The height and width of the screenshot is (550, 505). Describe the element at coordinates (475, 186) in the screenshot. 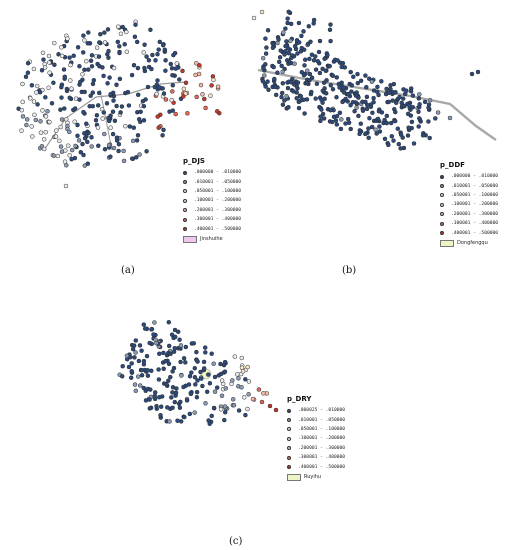

I see `legend-label: .010001 - .050000` at that location.